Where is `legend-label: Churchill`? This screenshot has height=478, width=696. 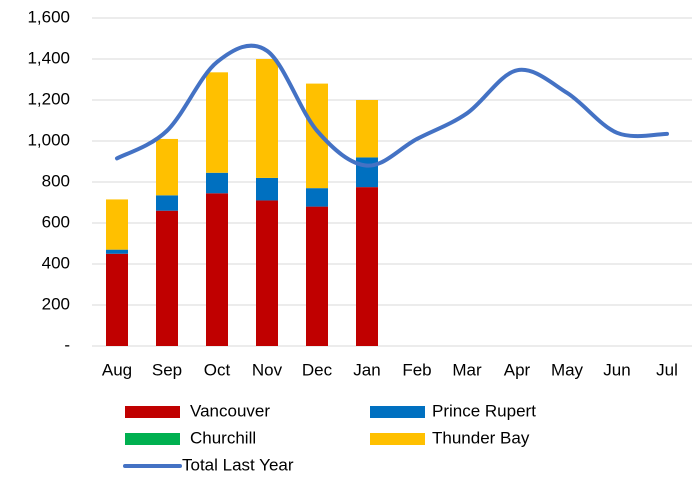
legend-label: Churchill is located at coordinates (223, 437).